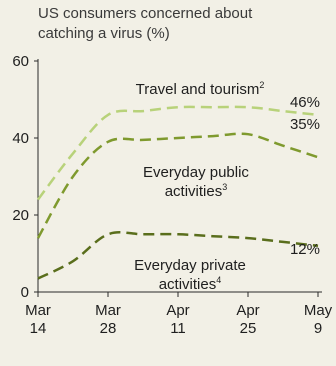  What do you see at coordinates (20, 61) in the screenshot?
I see `y-tick-label-3: 60` at bounding box center [20, 61].